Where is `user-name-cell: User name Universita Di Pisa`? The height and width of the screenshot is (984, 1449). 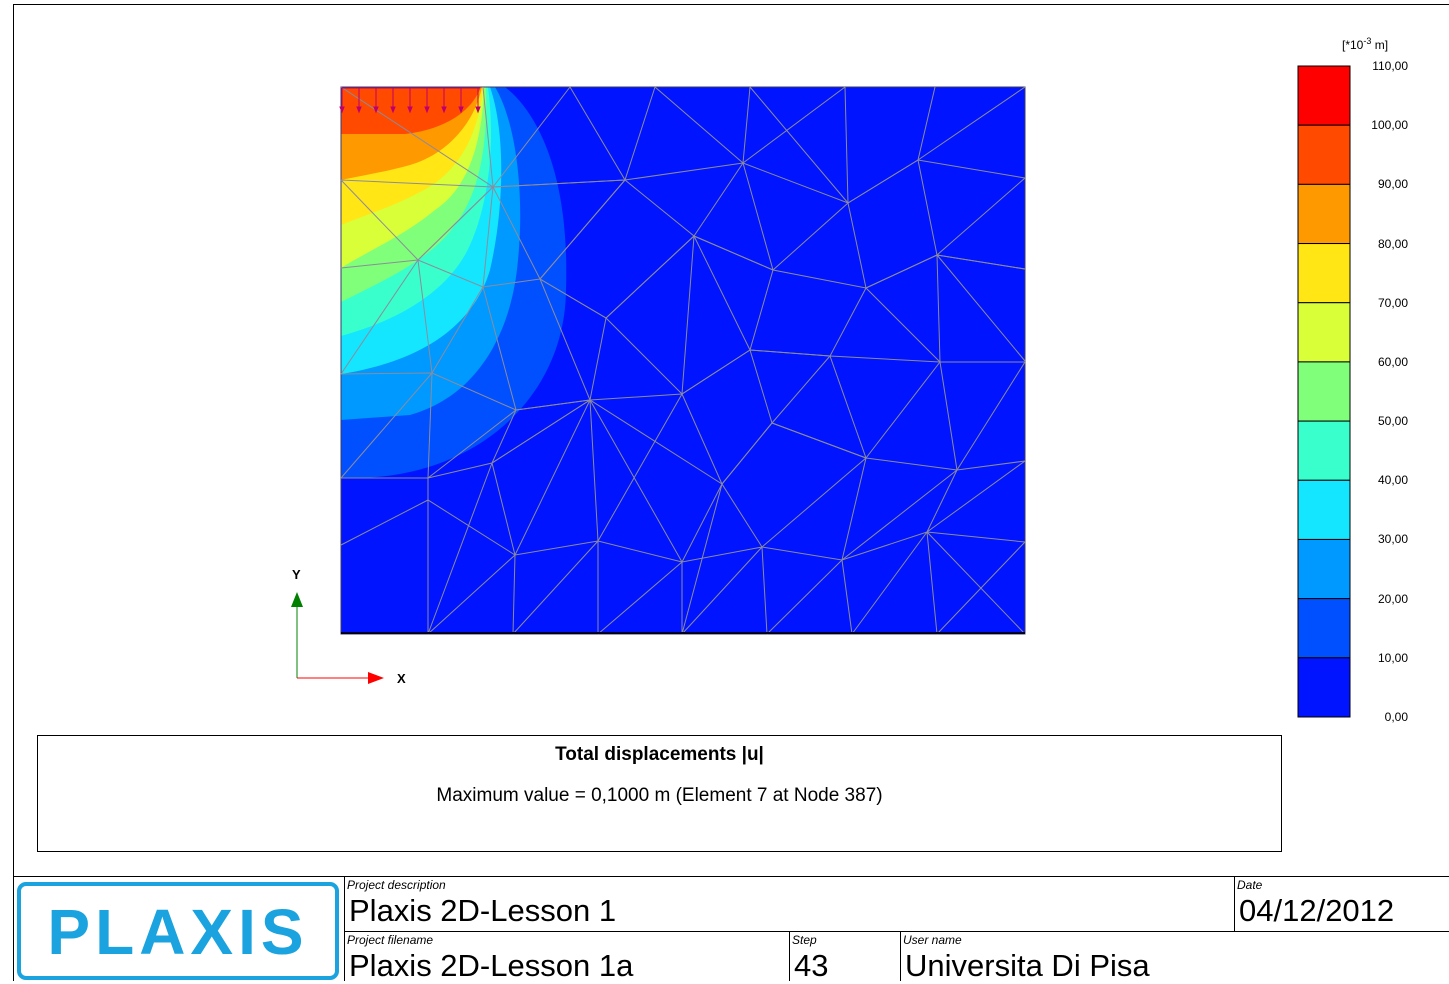
user-name-cell: User name Universita Di Pisa is located at coordinates (1174, 957).